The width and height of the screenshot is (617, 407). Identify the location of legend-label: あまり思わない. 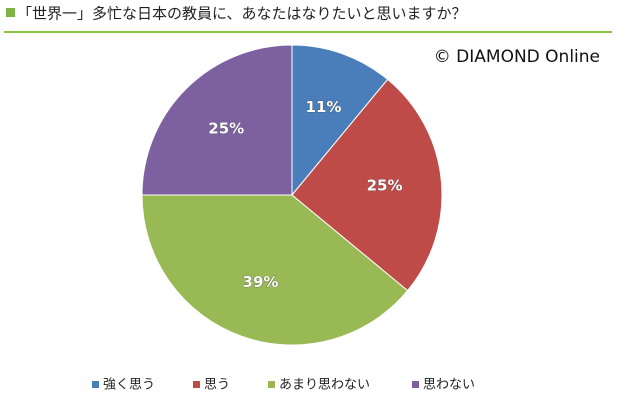
(324, 385).